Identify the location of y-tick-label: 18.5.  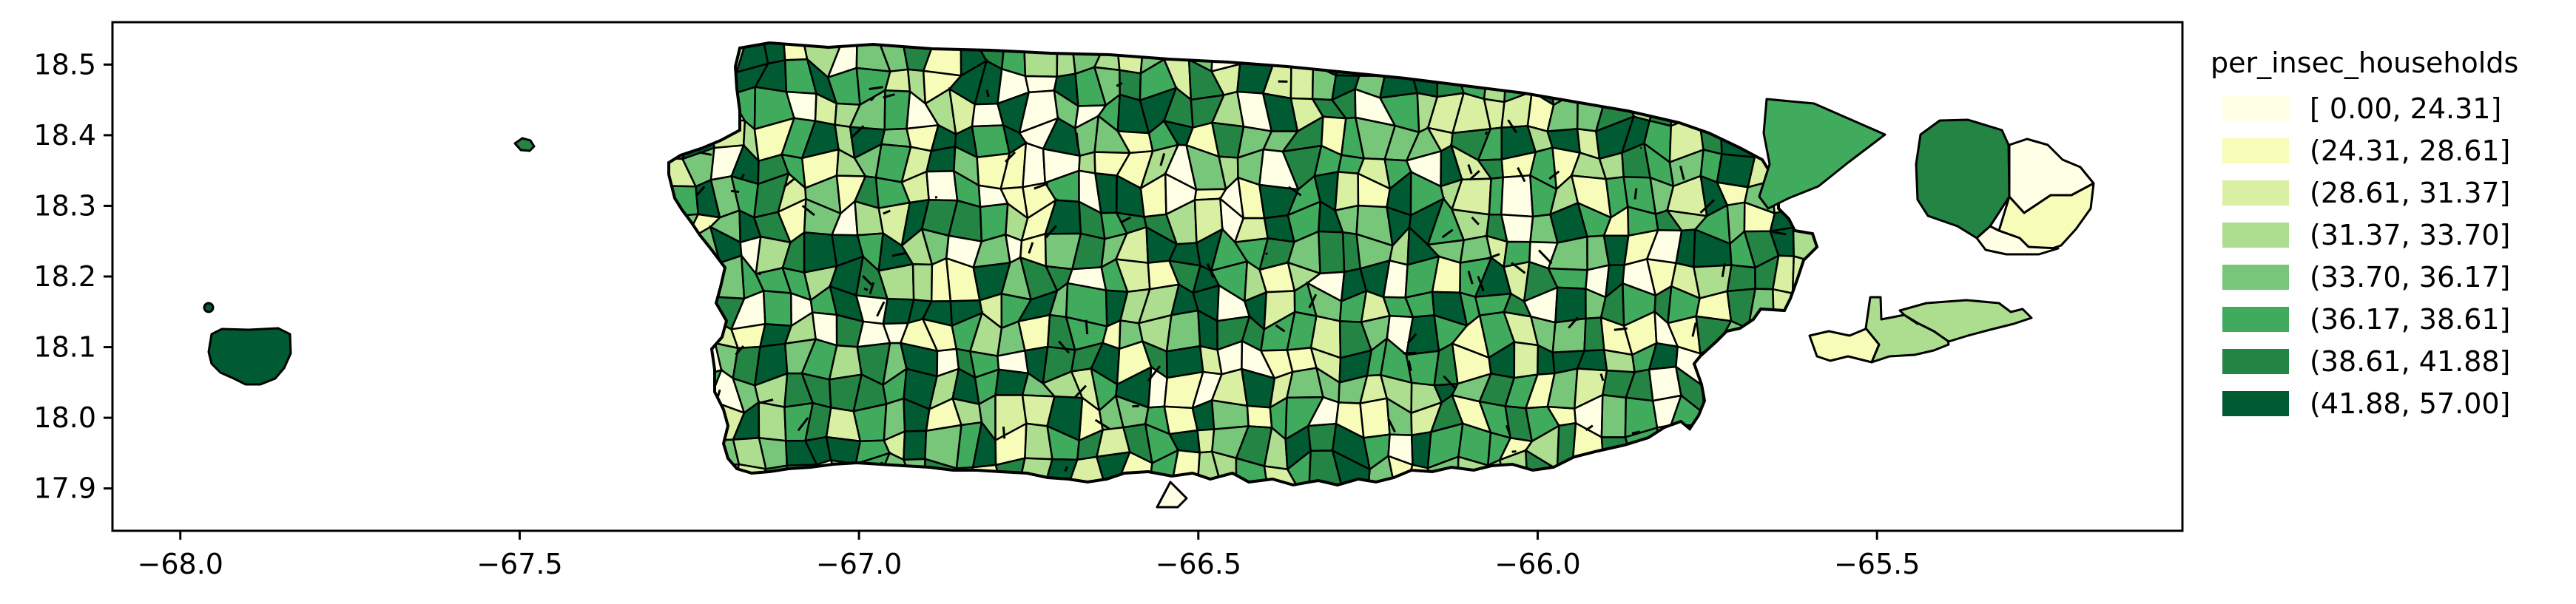
(64, 64).